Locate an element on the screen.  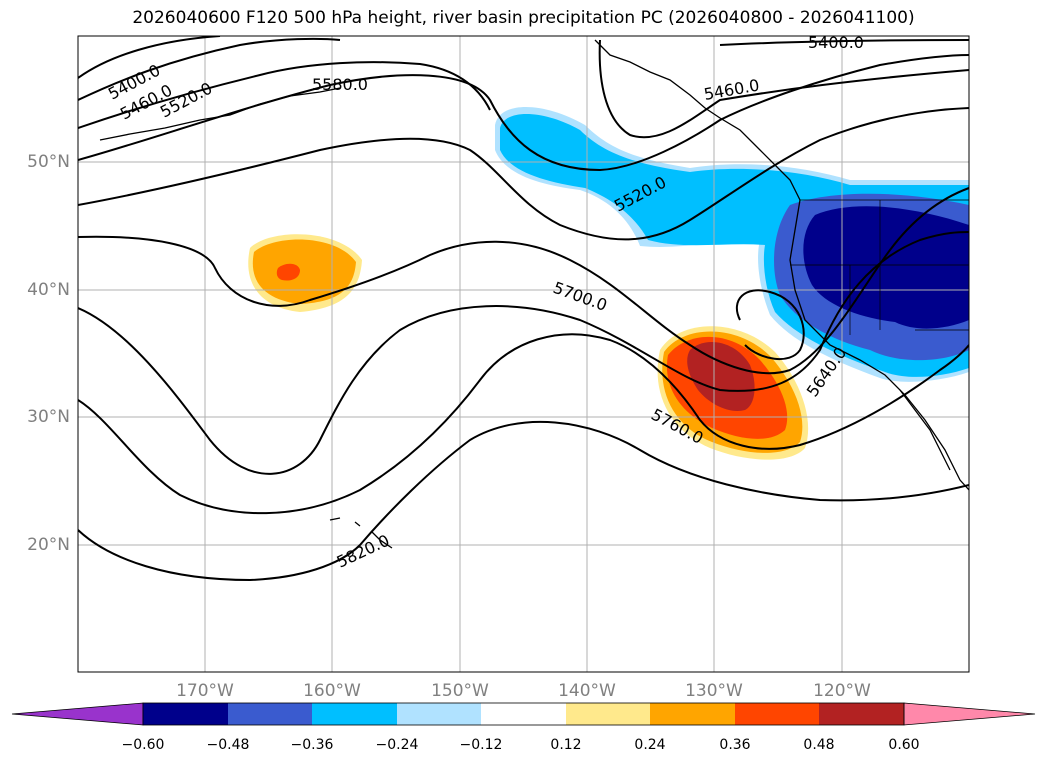
colorbar-tick-label: −0.48 is located at coordinates (228, 745).